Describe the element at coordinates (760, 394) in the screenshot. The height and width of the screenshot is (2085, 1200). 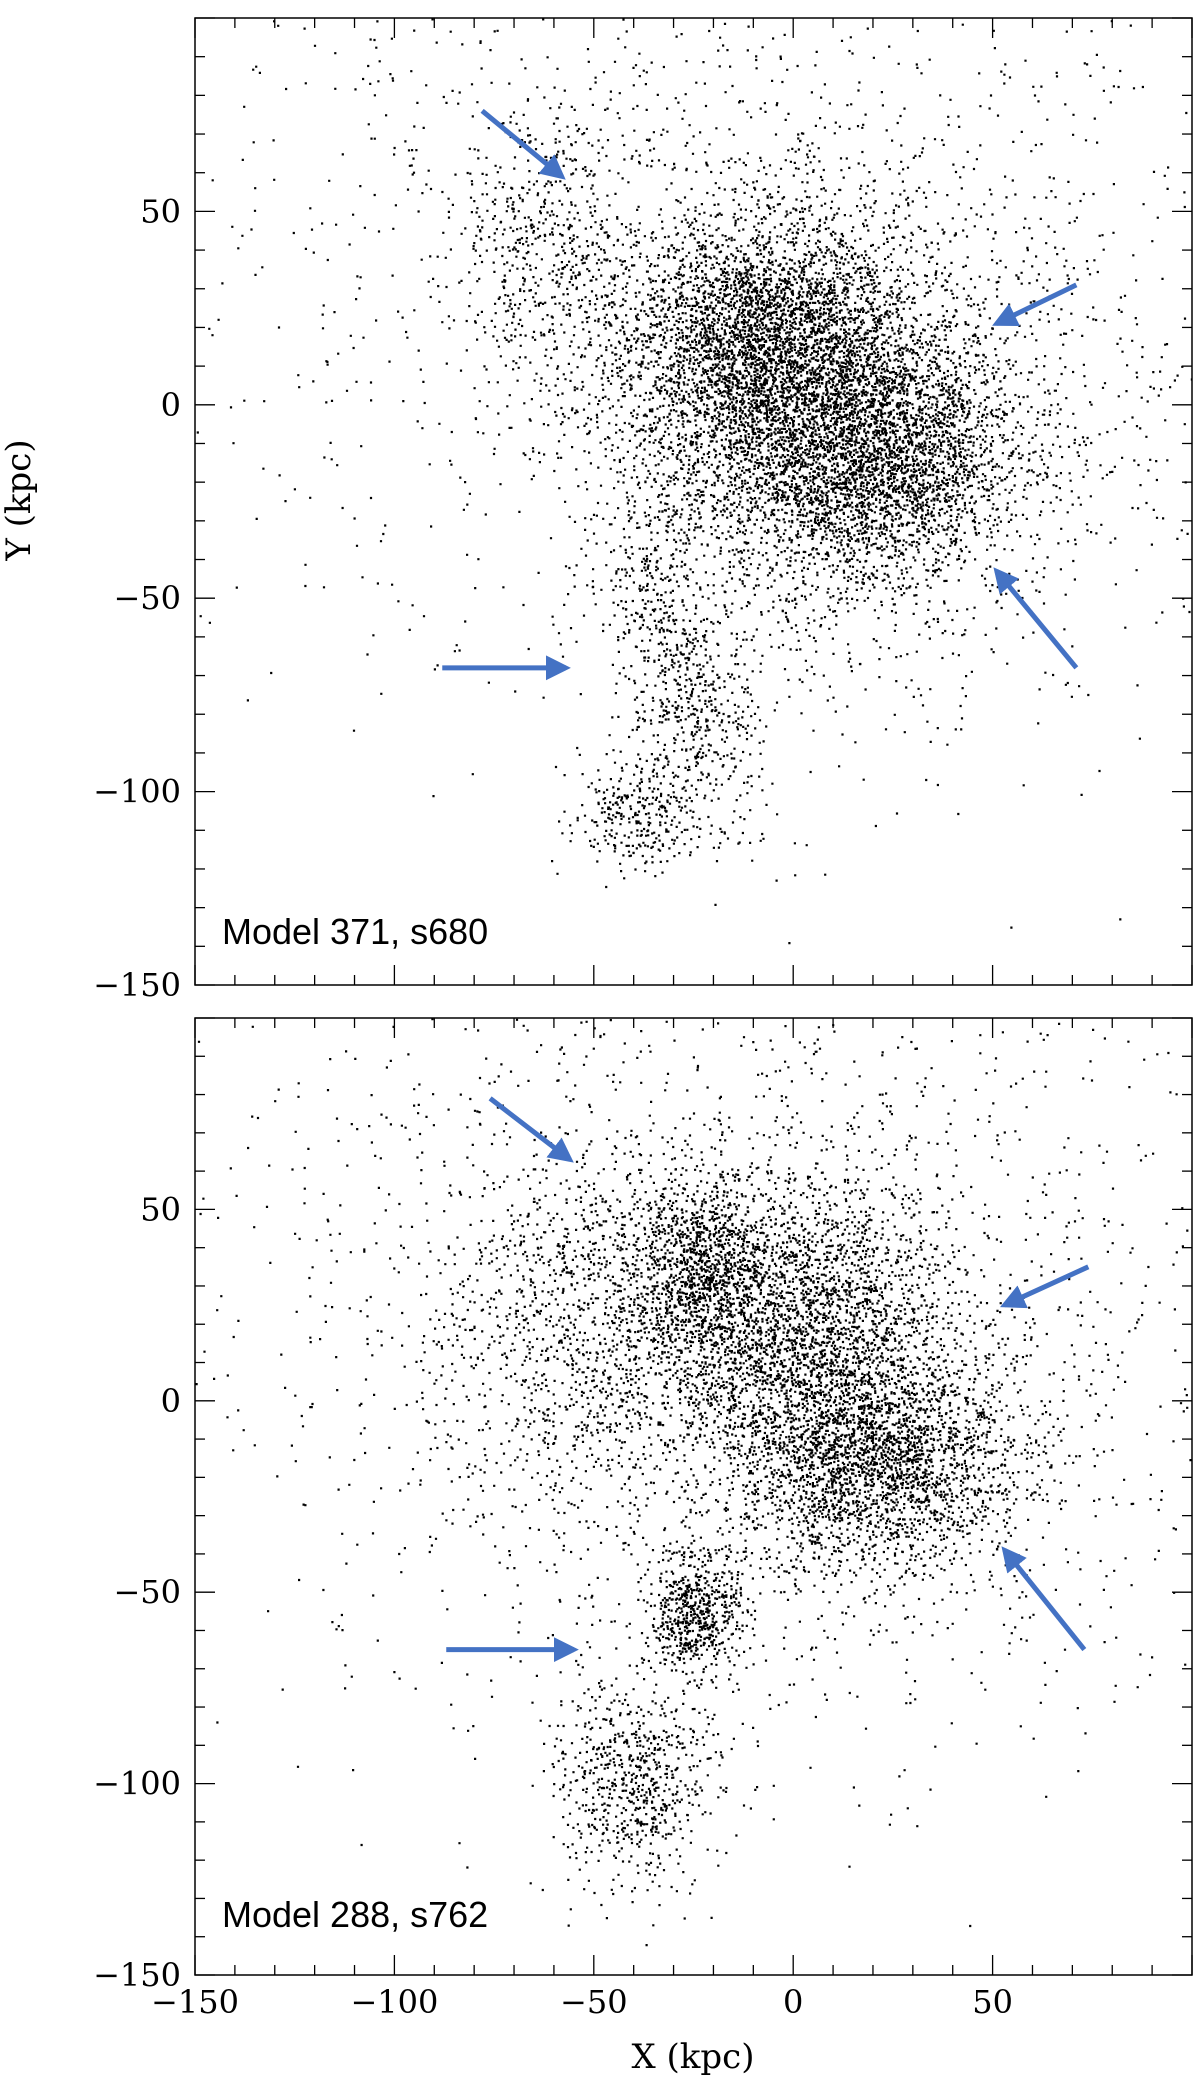
I see `arrows-top` at that location.